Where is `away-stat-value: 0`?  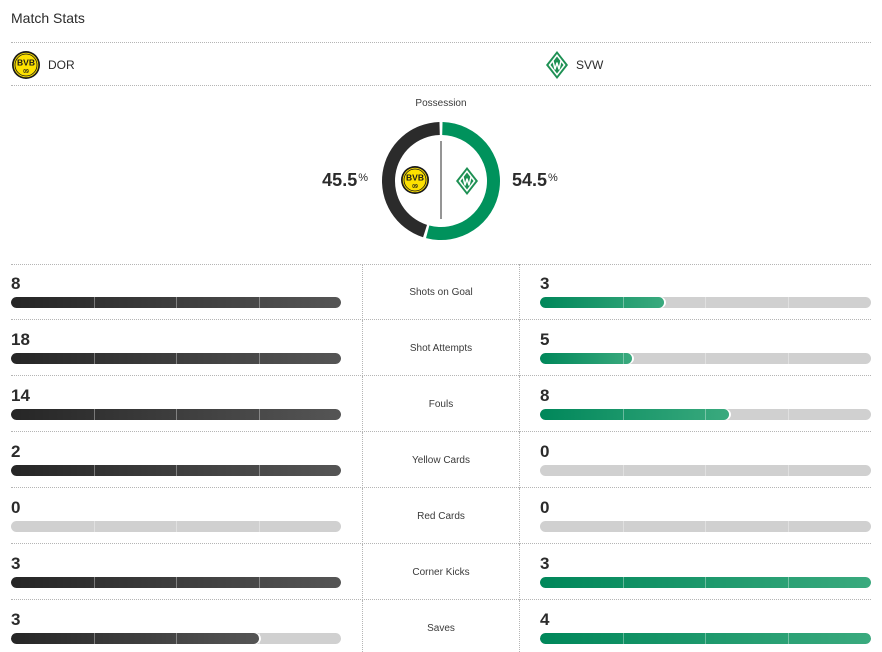 away-stat-value: 0 is located at coordinates (545, 507).